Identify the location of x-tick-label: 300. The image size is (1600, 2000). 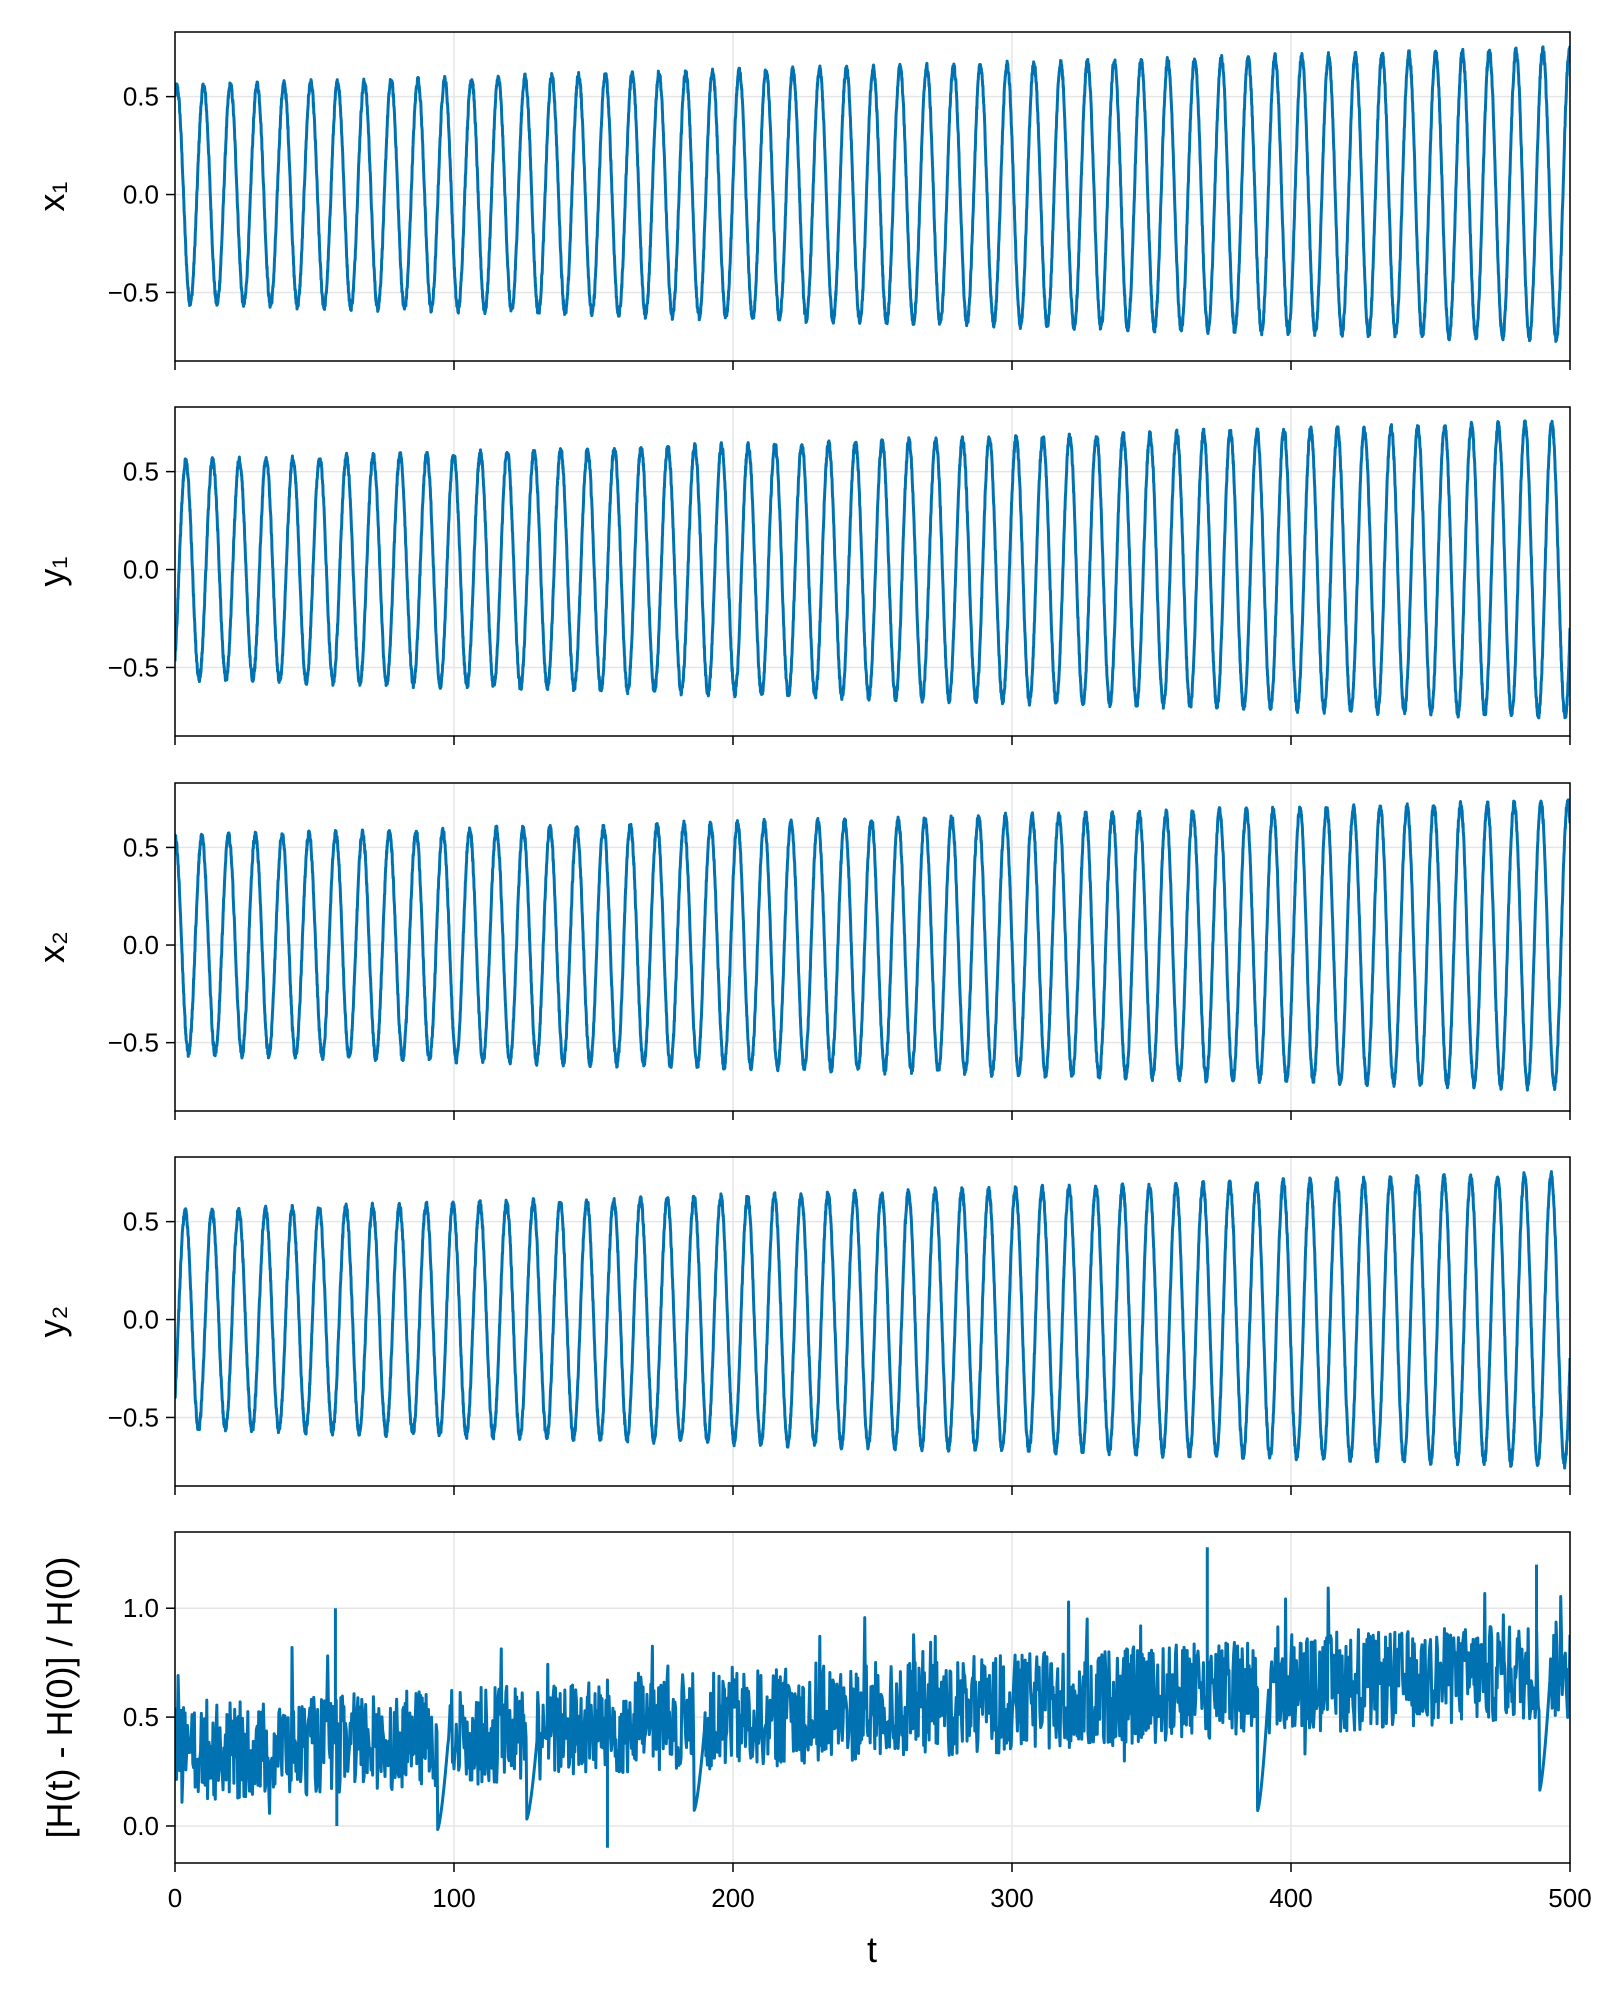
(1011, 1898).